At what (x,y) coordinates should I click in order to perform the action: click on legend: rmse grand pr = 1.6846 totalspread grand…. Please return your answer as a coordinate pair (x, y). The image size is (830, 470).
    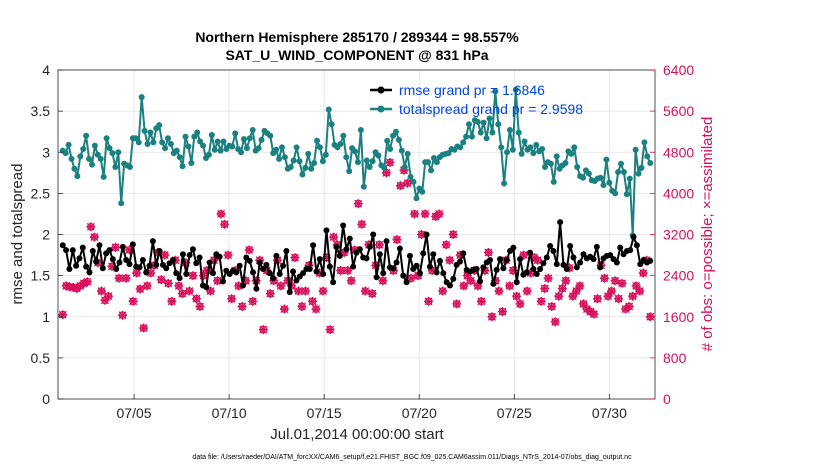
    Looking at the image, I should click on (476, 99).